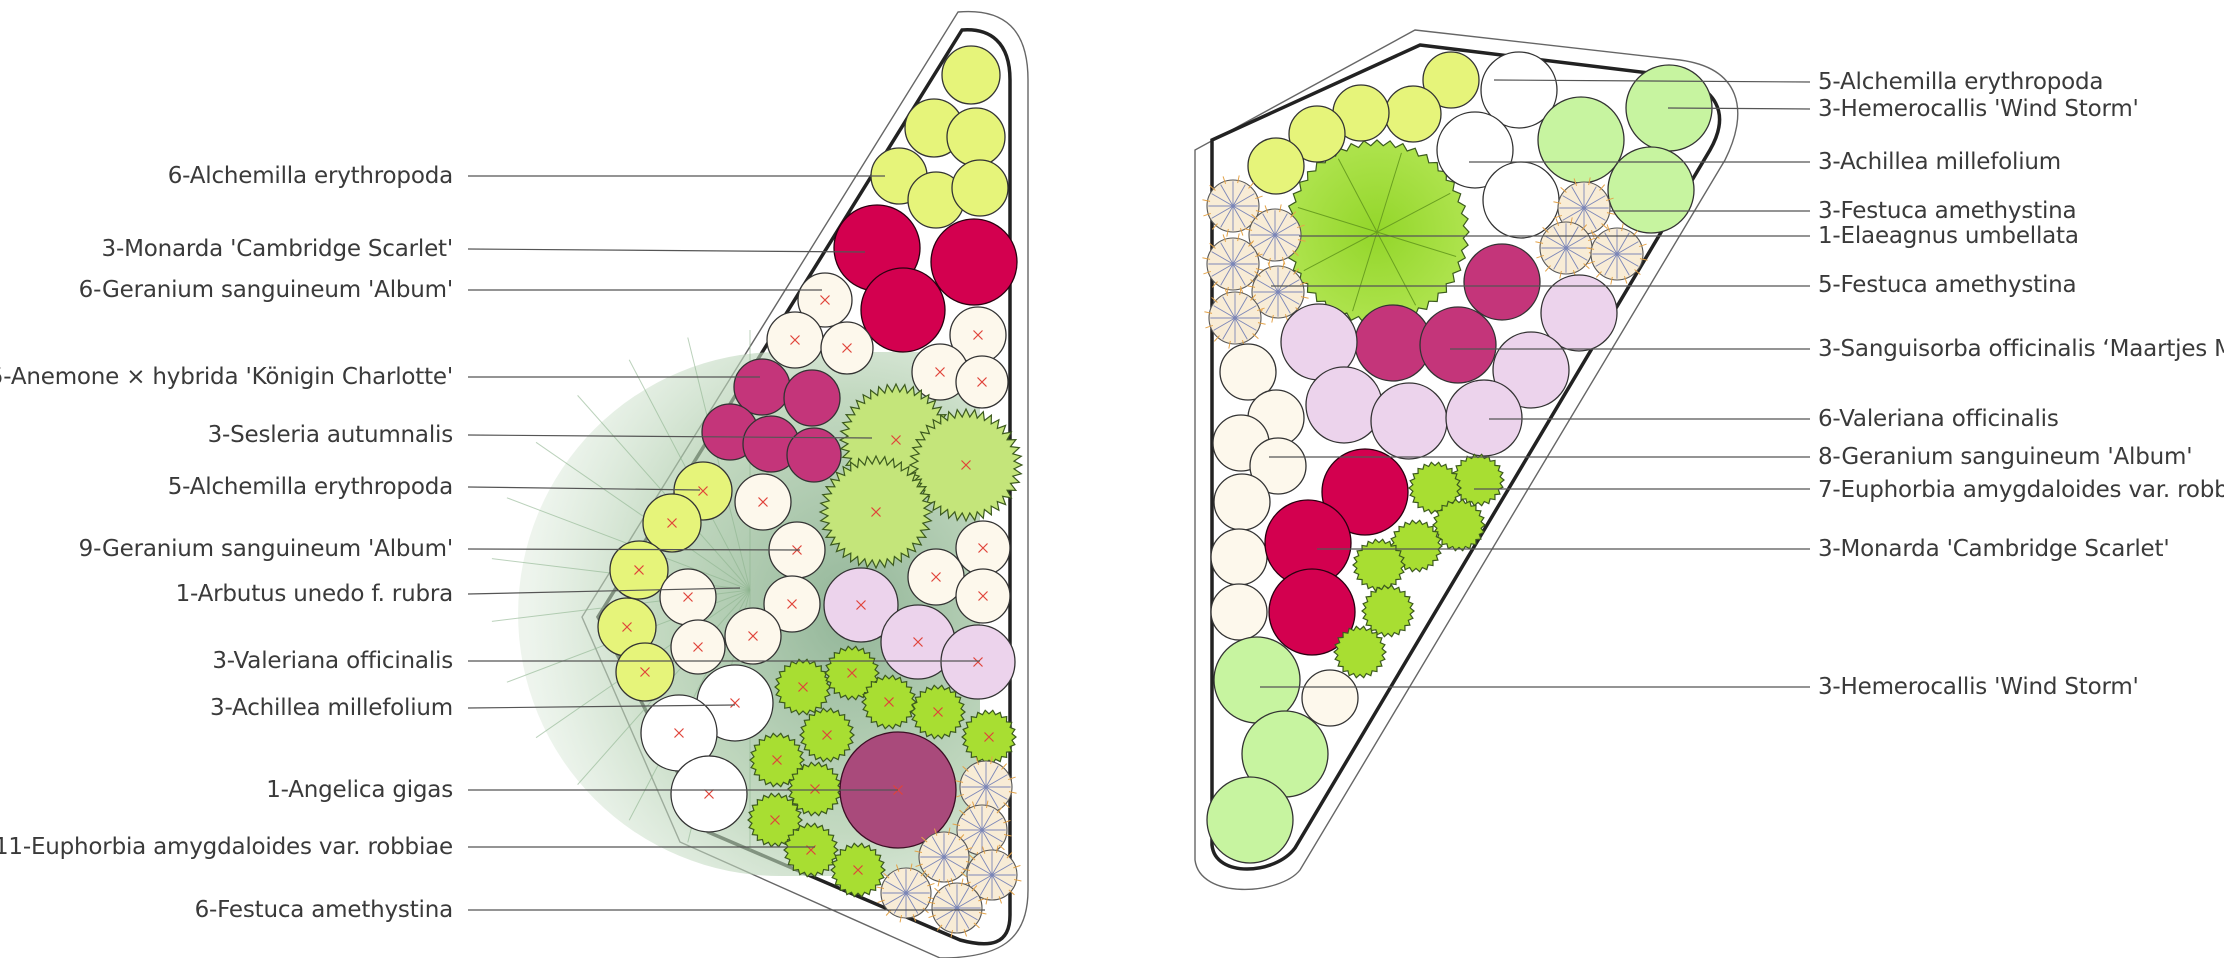 The width and height of the screenshot is (2224, 958). Describe the element at coordinates (266, 549) in the screenshot. I see `label-left-geranium-9: 9-Geranium sanguineum 'Album'` at that location.